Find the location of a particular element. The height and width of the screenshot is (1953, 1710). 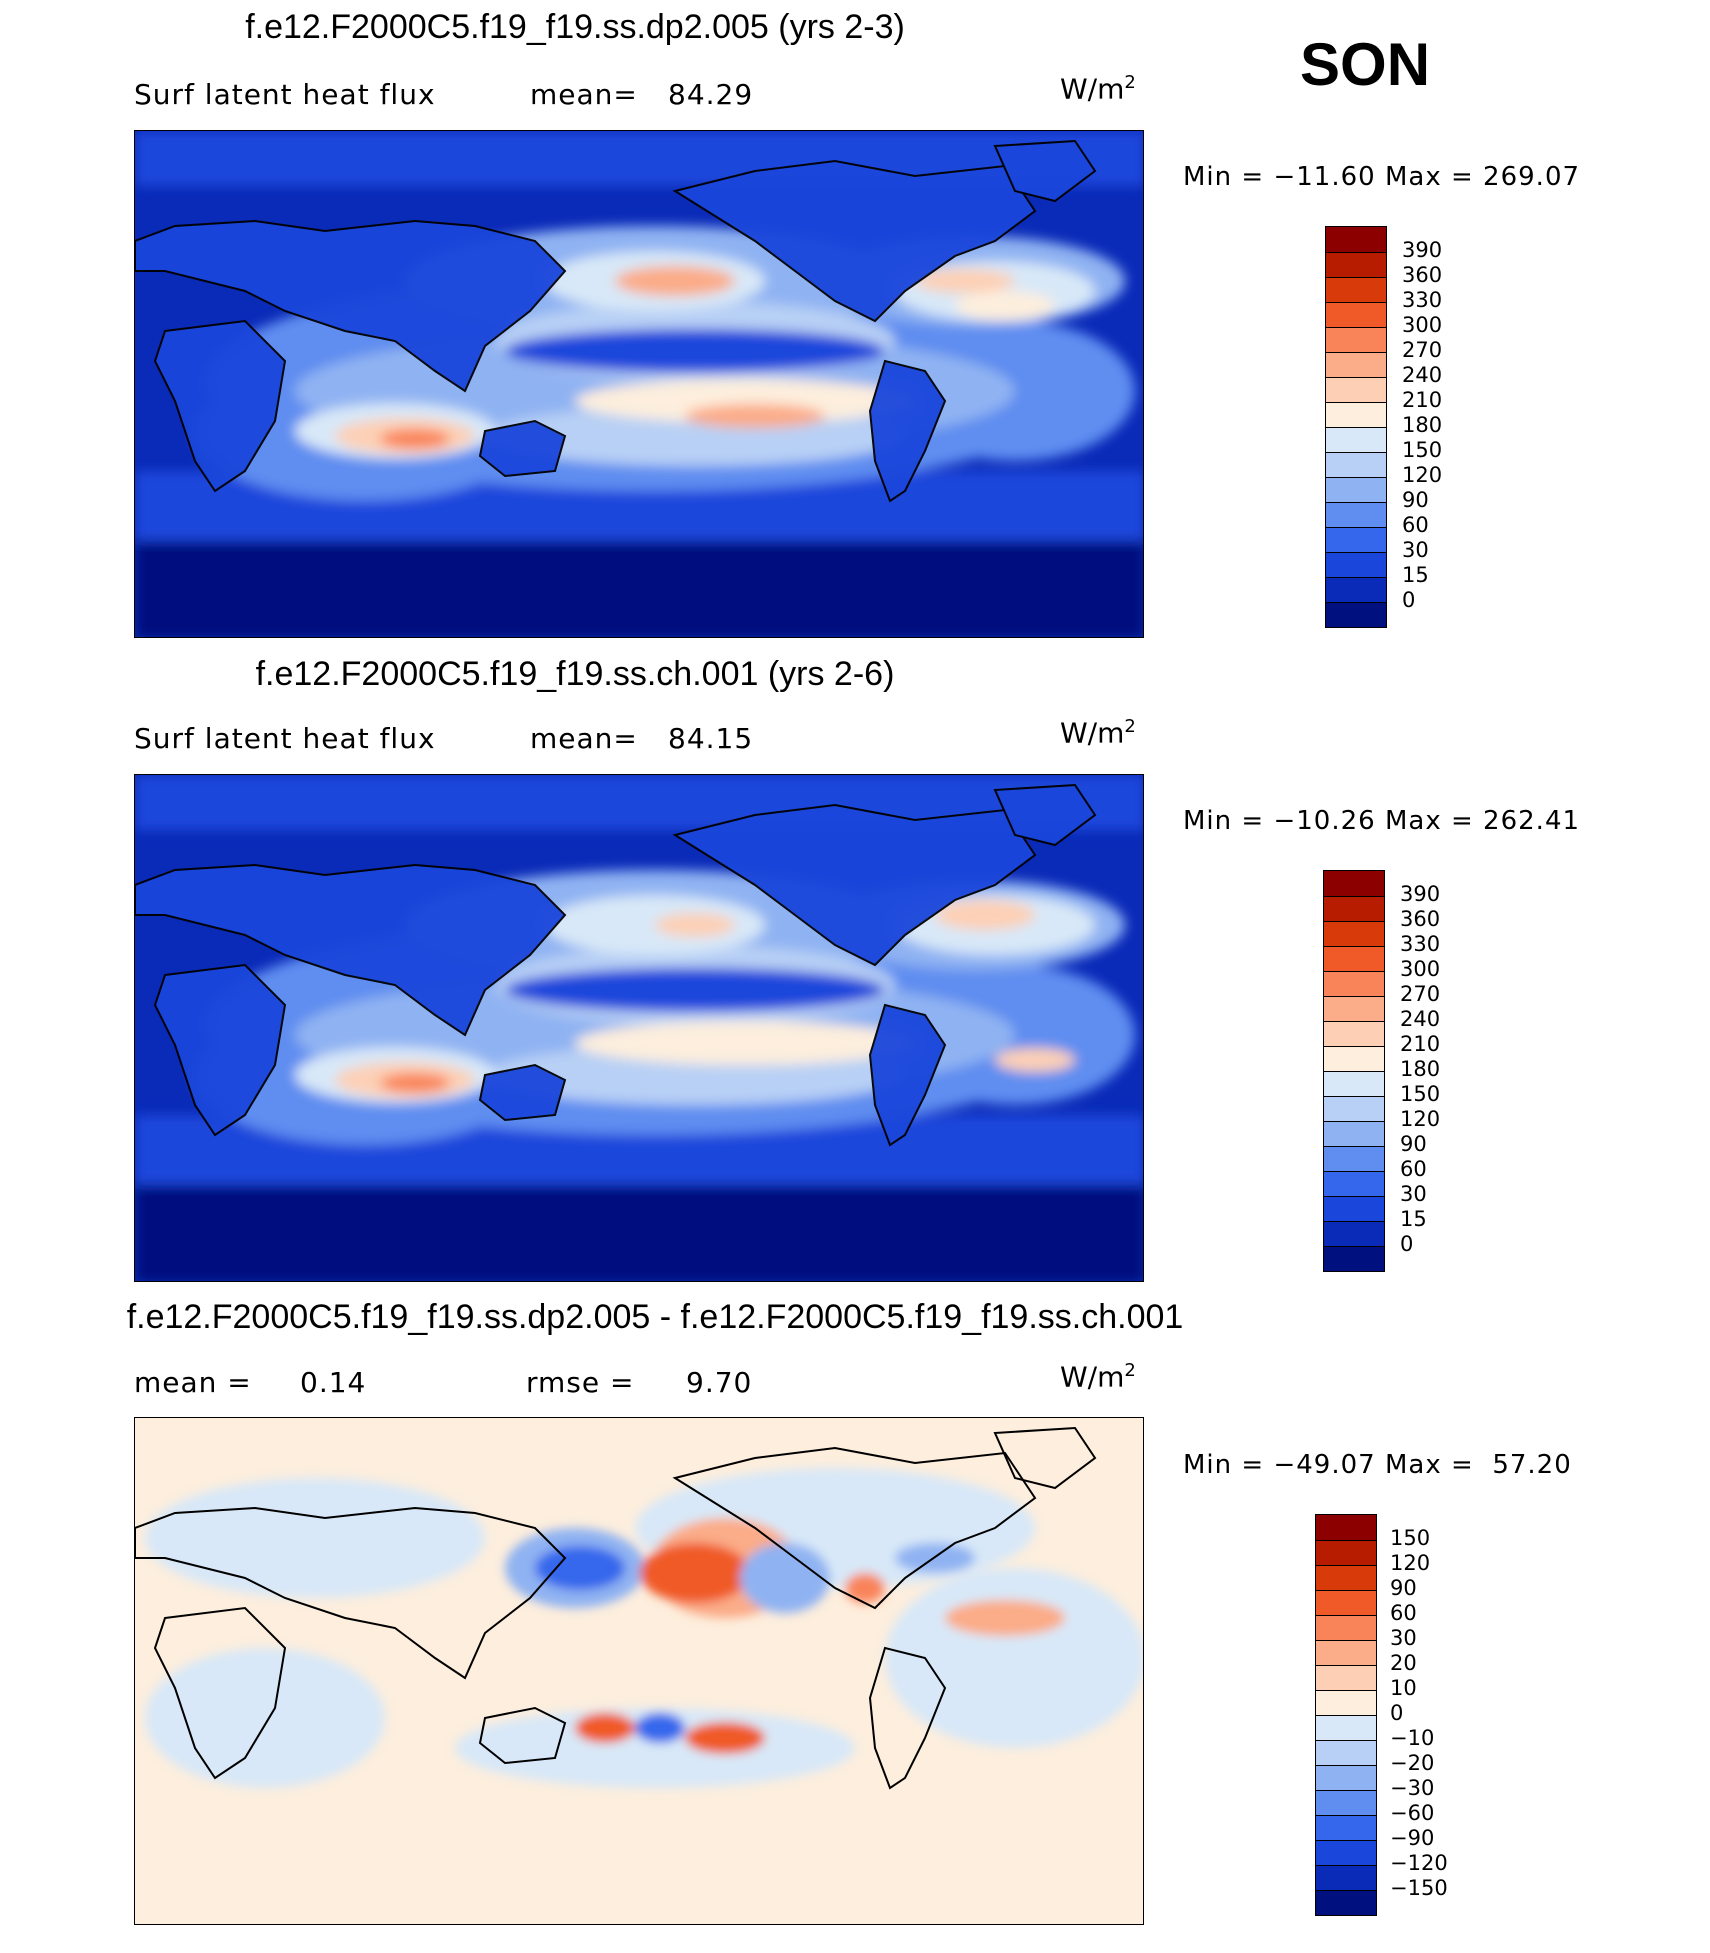

panel-3-colorbar-labels: 150 120 90 60 30 20 10 0 −10 −20 −30 −60 −90 −120 −150 is located at coordinates (1435, 1715).